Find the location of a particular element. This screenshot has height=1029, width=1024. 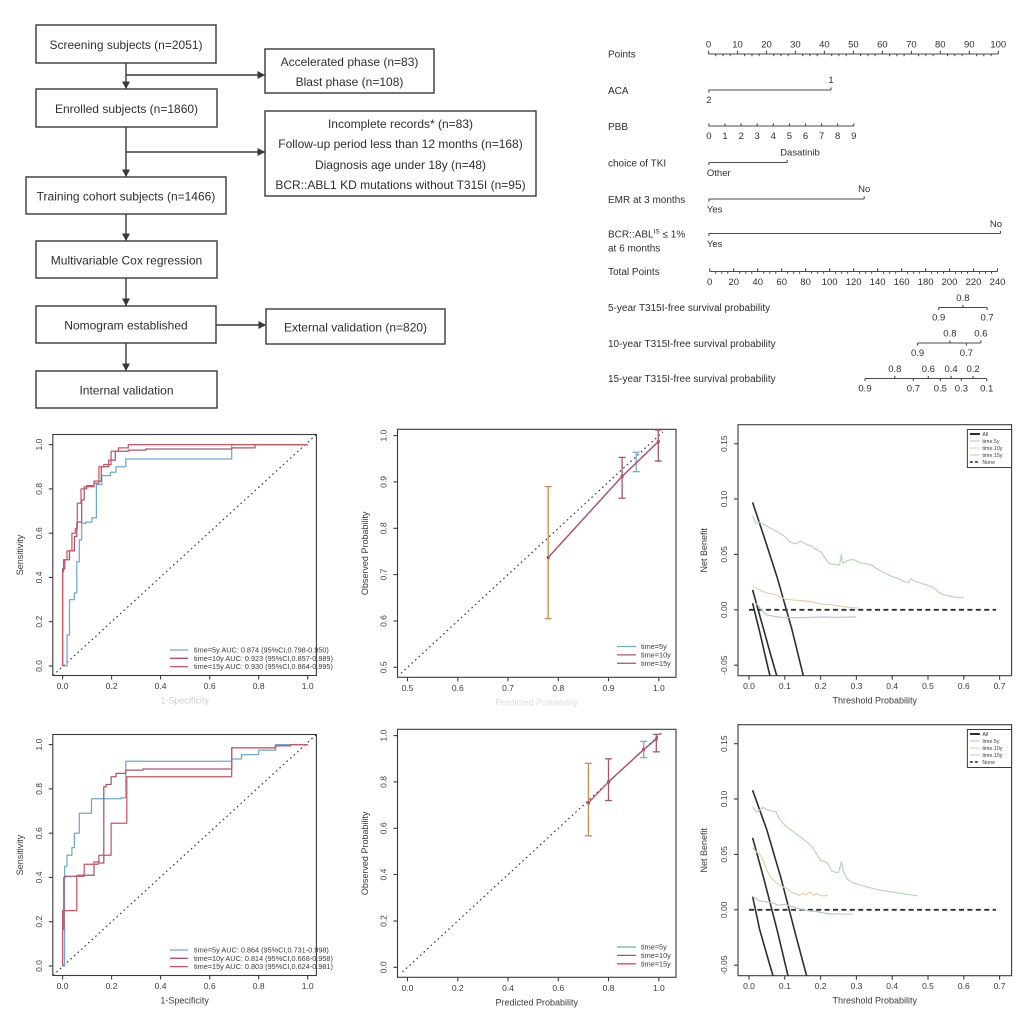

svg-text:time=5y AUC: 0.864 (95%CI,0.73: time=5y AUC: 0.864 (95%CI,0.731-0.998) is located at coordinates (261, 950).